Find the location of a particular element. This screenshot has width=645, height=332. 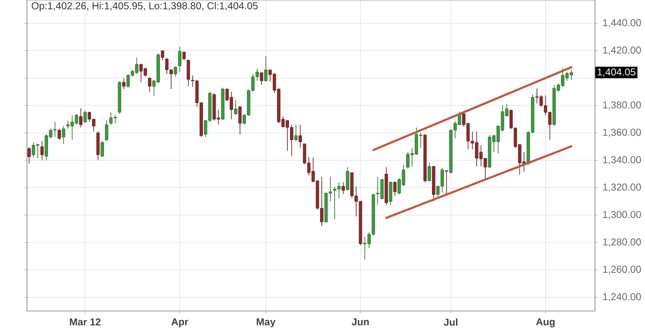

y-tick-label: 1,340.00 is located at coordinates (622, 160).